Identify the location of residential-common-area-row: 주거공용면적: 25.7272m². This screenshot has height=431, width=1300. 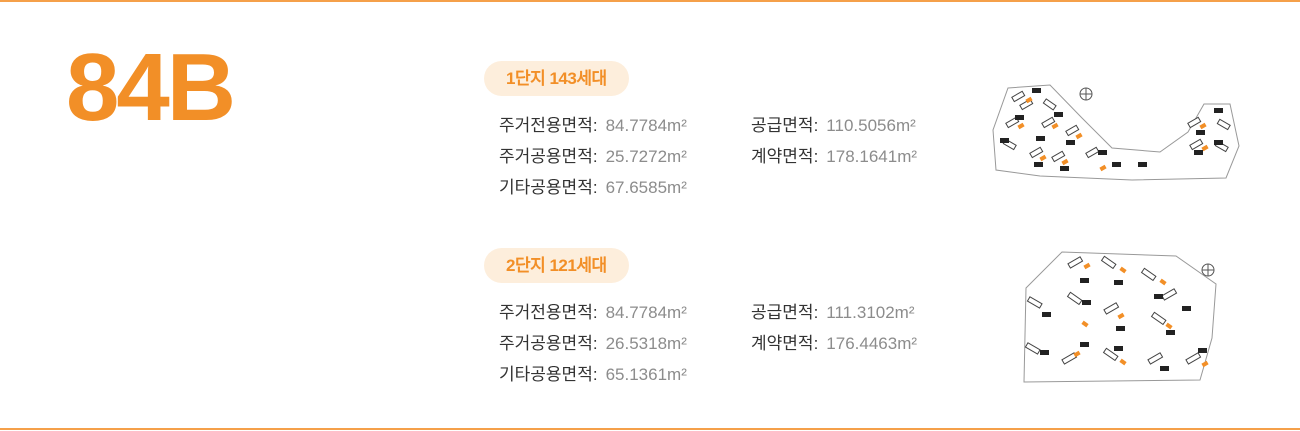
(593, 156).